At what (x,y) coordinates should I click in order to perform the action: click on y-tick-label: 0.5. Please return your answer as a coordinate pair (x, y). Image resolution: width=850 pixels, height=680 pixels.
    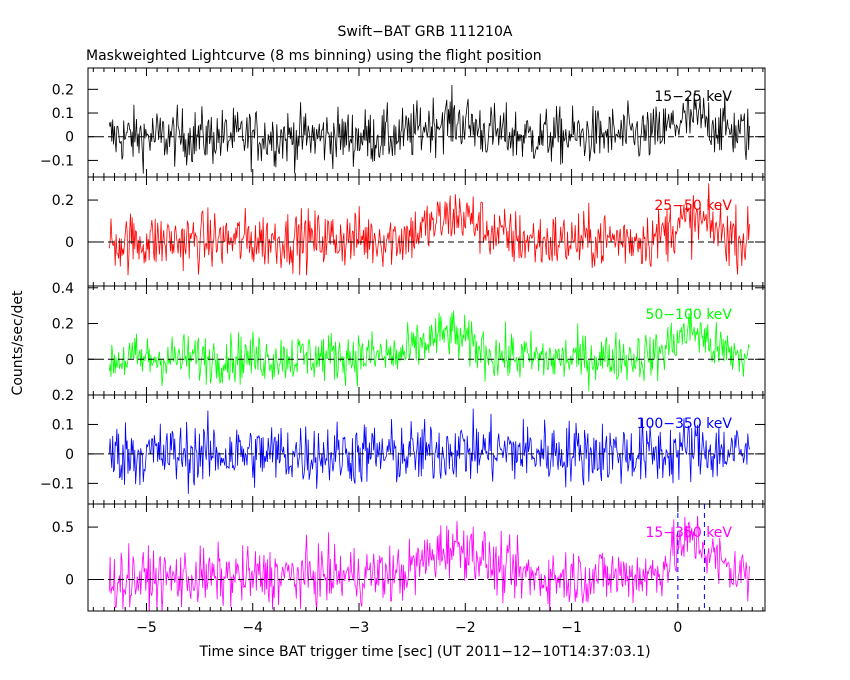
    Looking at the image, I should click on (63, 528).